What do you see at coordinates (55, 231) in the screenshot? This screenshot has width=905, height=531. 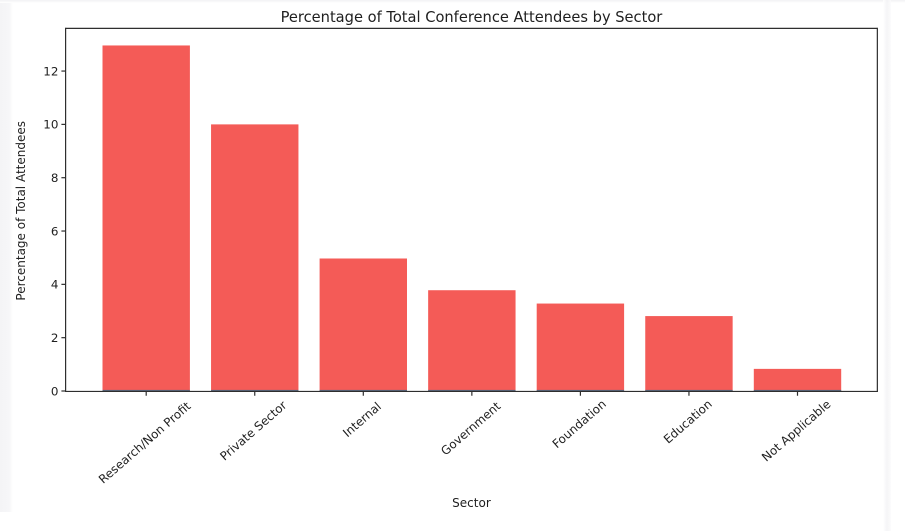 I see `y-tick-label-6: 6` at bounding box center [55, 231].